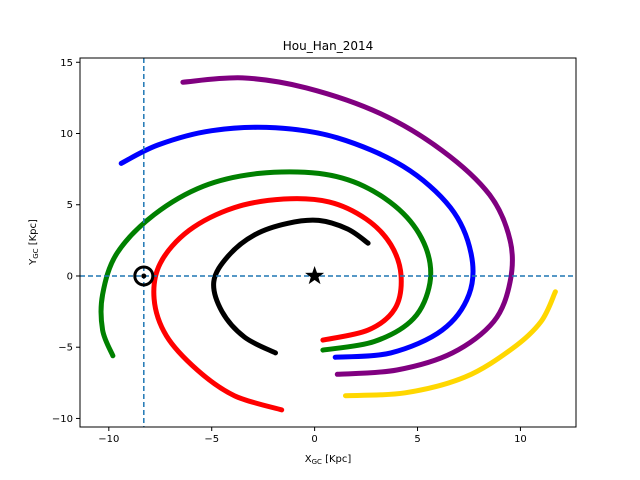 The width and height of the screenshot is (640, 480). What do you see at coordinates (328, 460) in the screenshot?
I see `x-axis-label: XGC [Kpc]` at bounding box center [328, 460].